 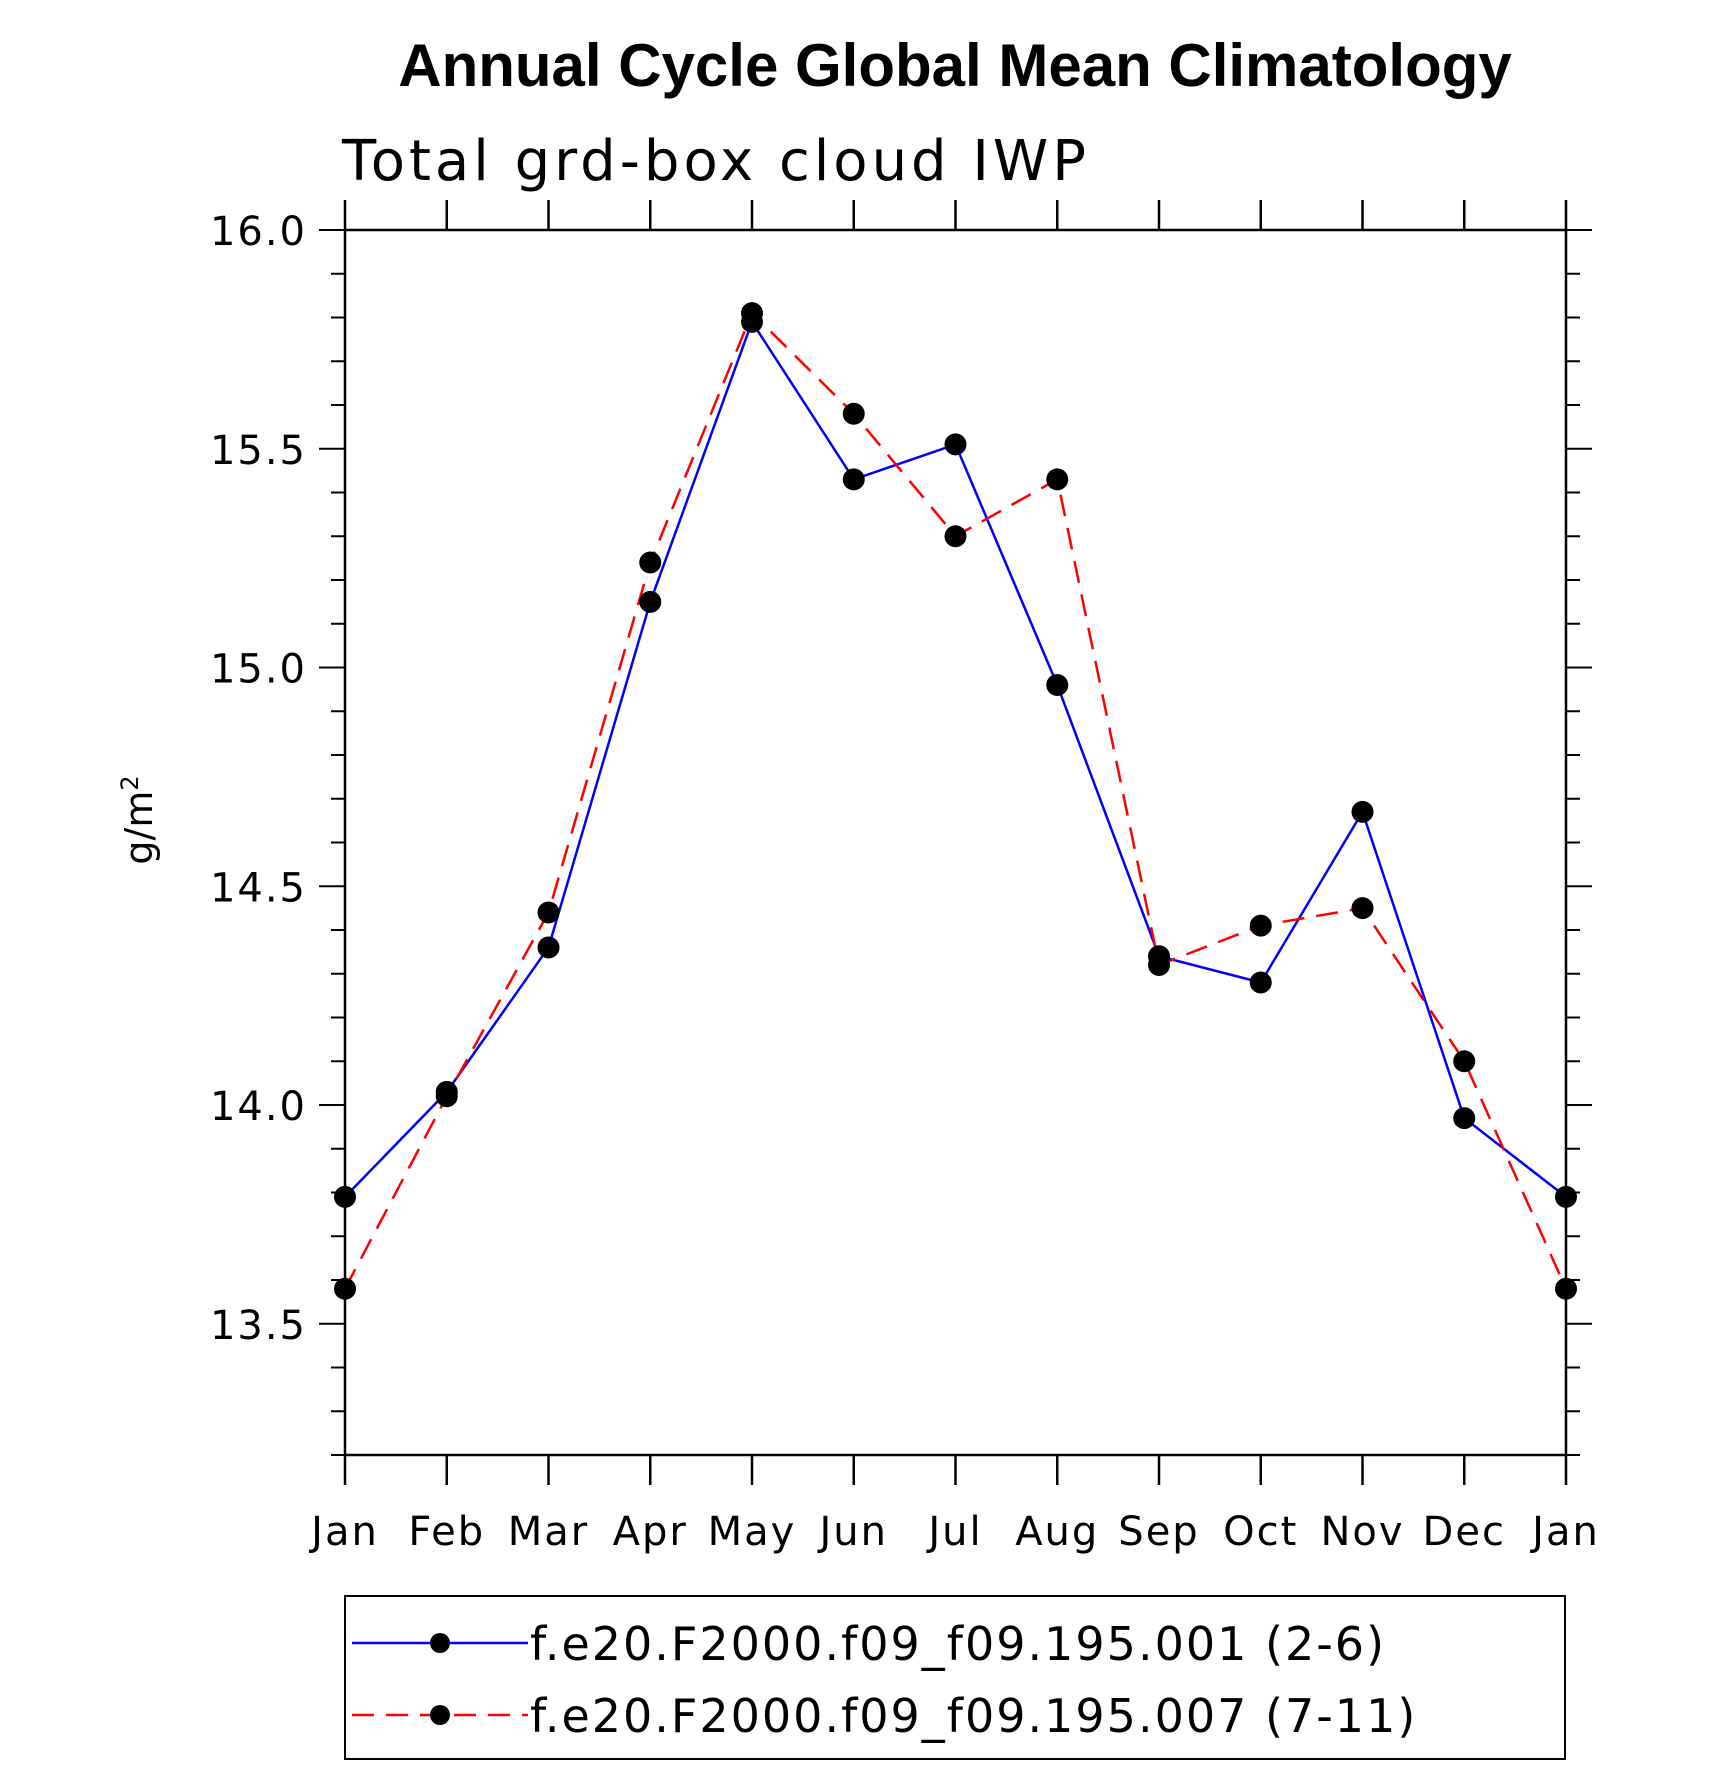 I want to click on y-axis-label: g/m2, so click(x=138, y=819).